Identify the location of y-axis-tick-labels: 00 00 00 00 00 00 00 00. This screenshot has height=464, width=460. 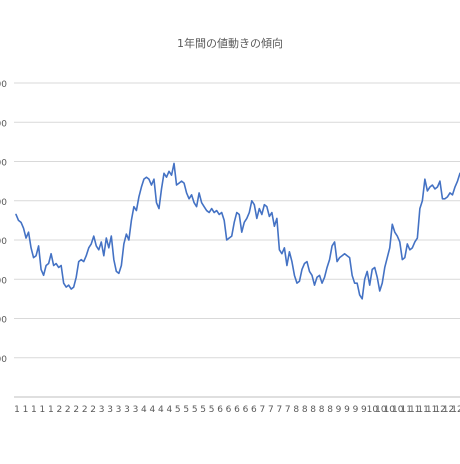
(3, 222).